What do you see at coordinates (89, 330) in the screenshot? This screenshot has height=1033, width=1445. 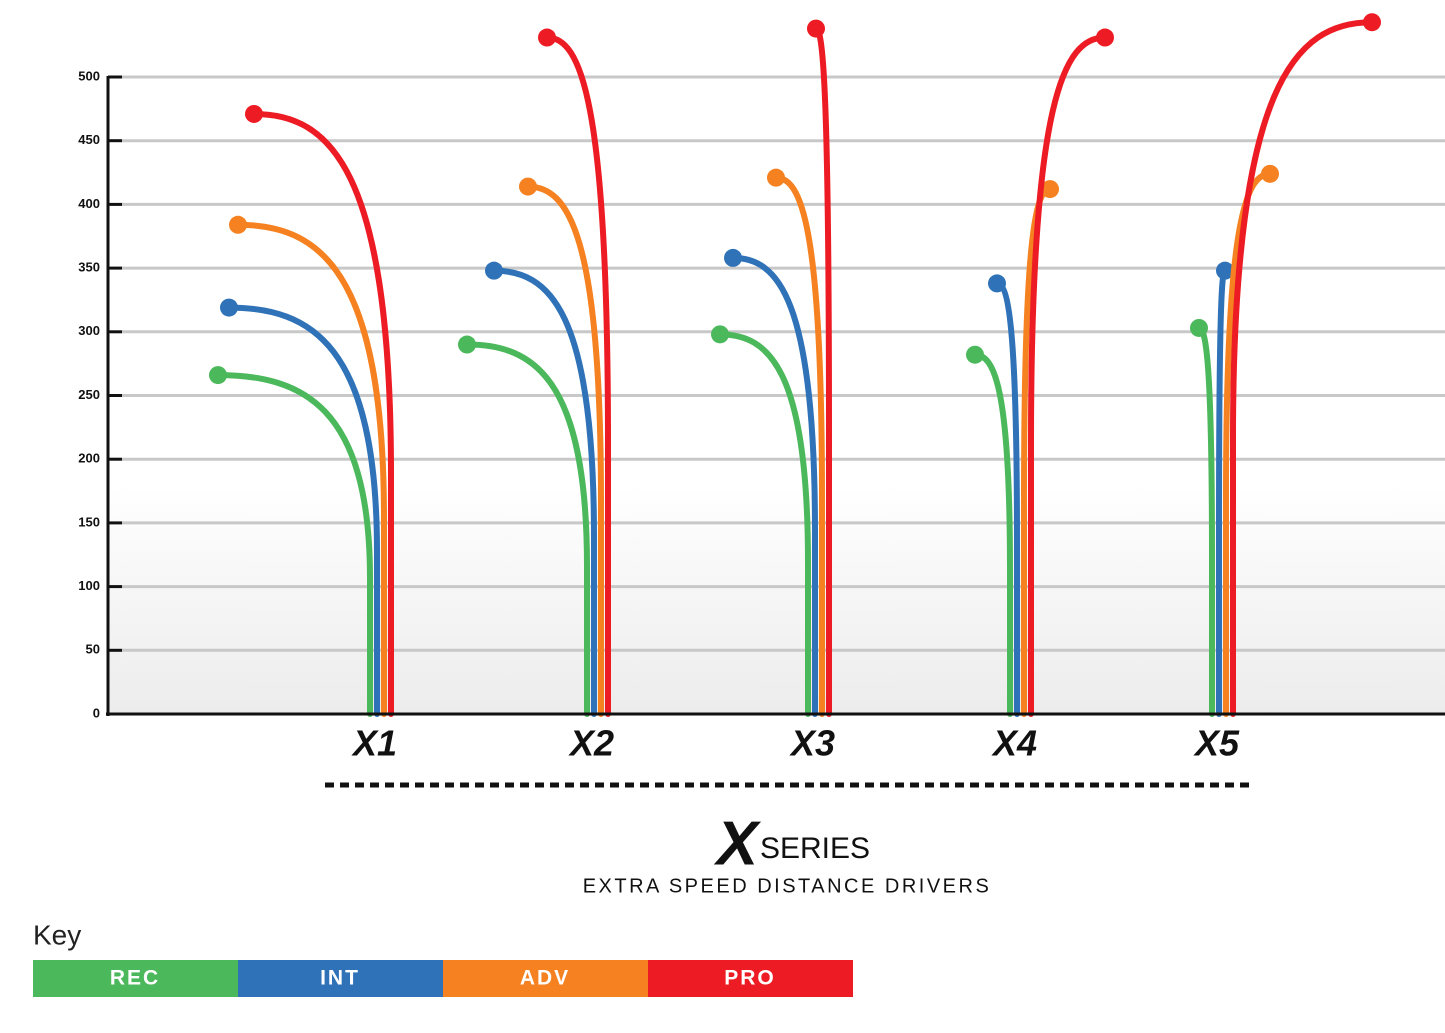 I see `y-tick-label: 300` at bounding box center [89, 330].